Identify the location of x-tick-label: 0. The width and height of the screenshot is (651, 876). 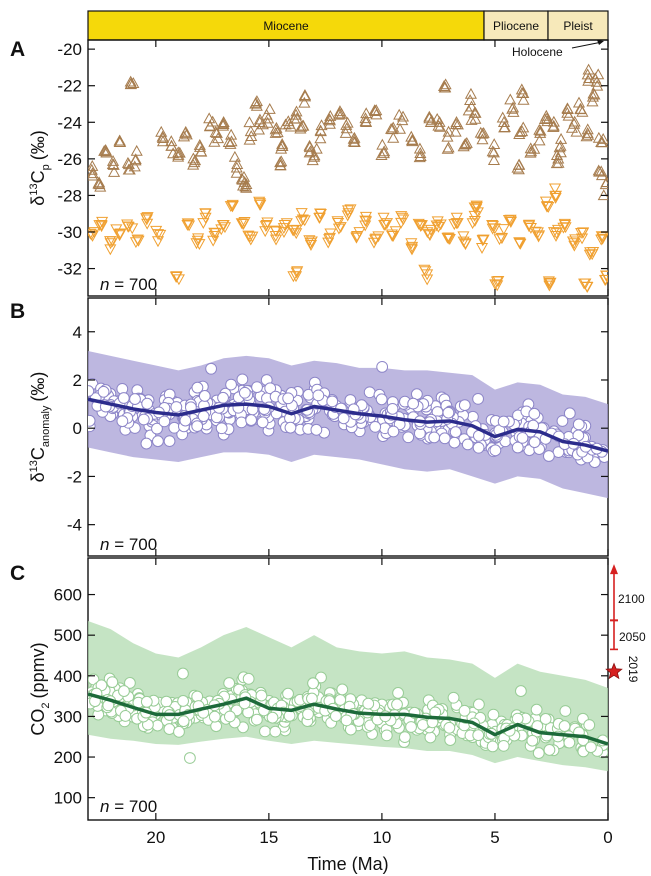
(607, 837).